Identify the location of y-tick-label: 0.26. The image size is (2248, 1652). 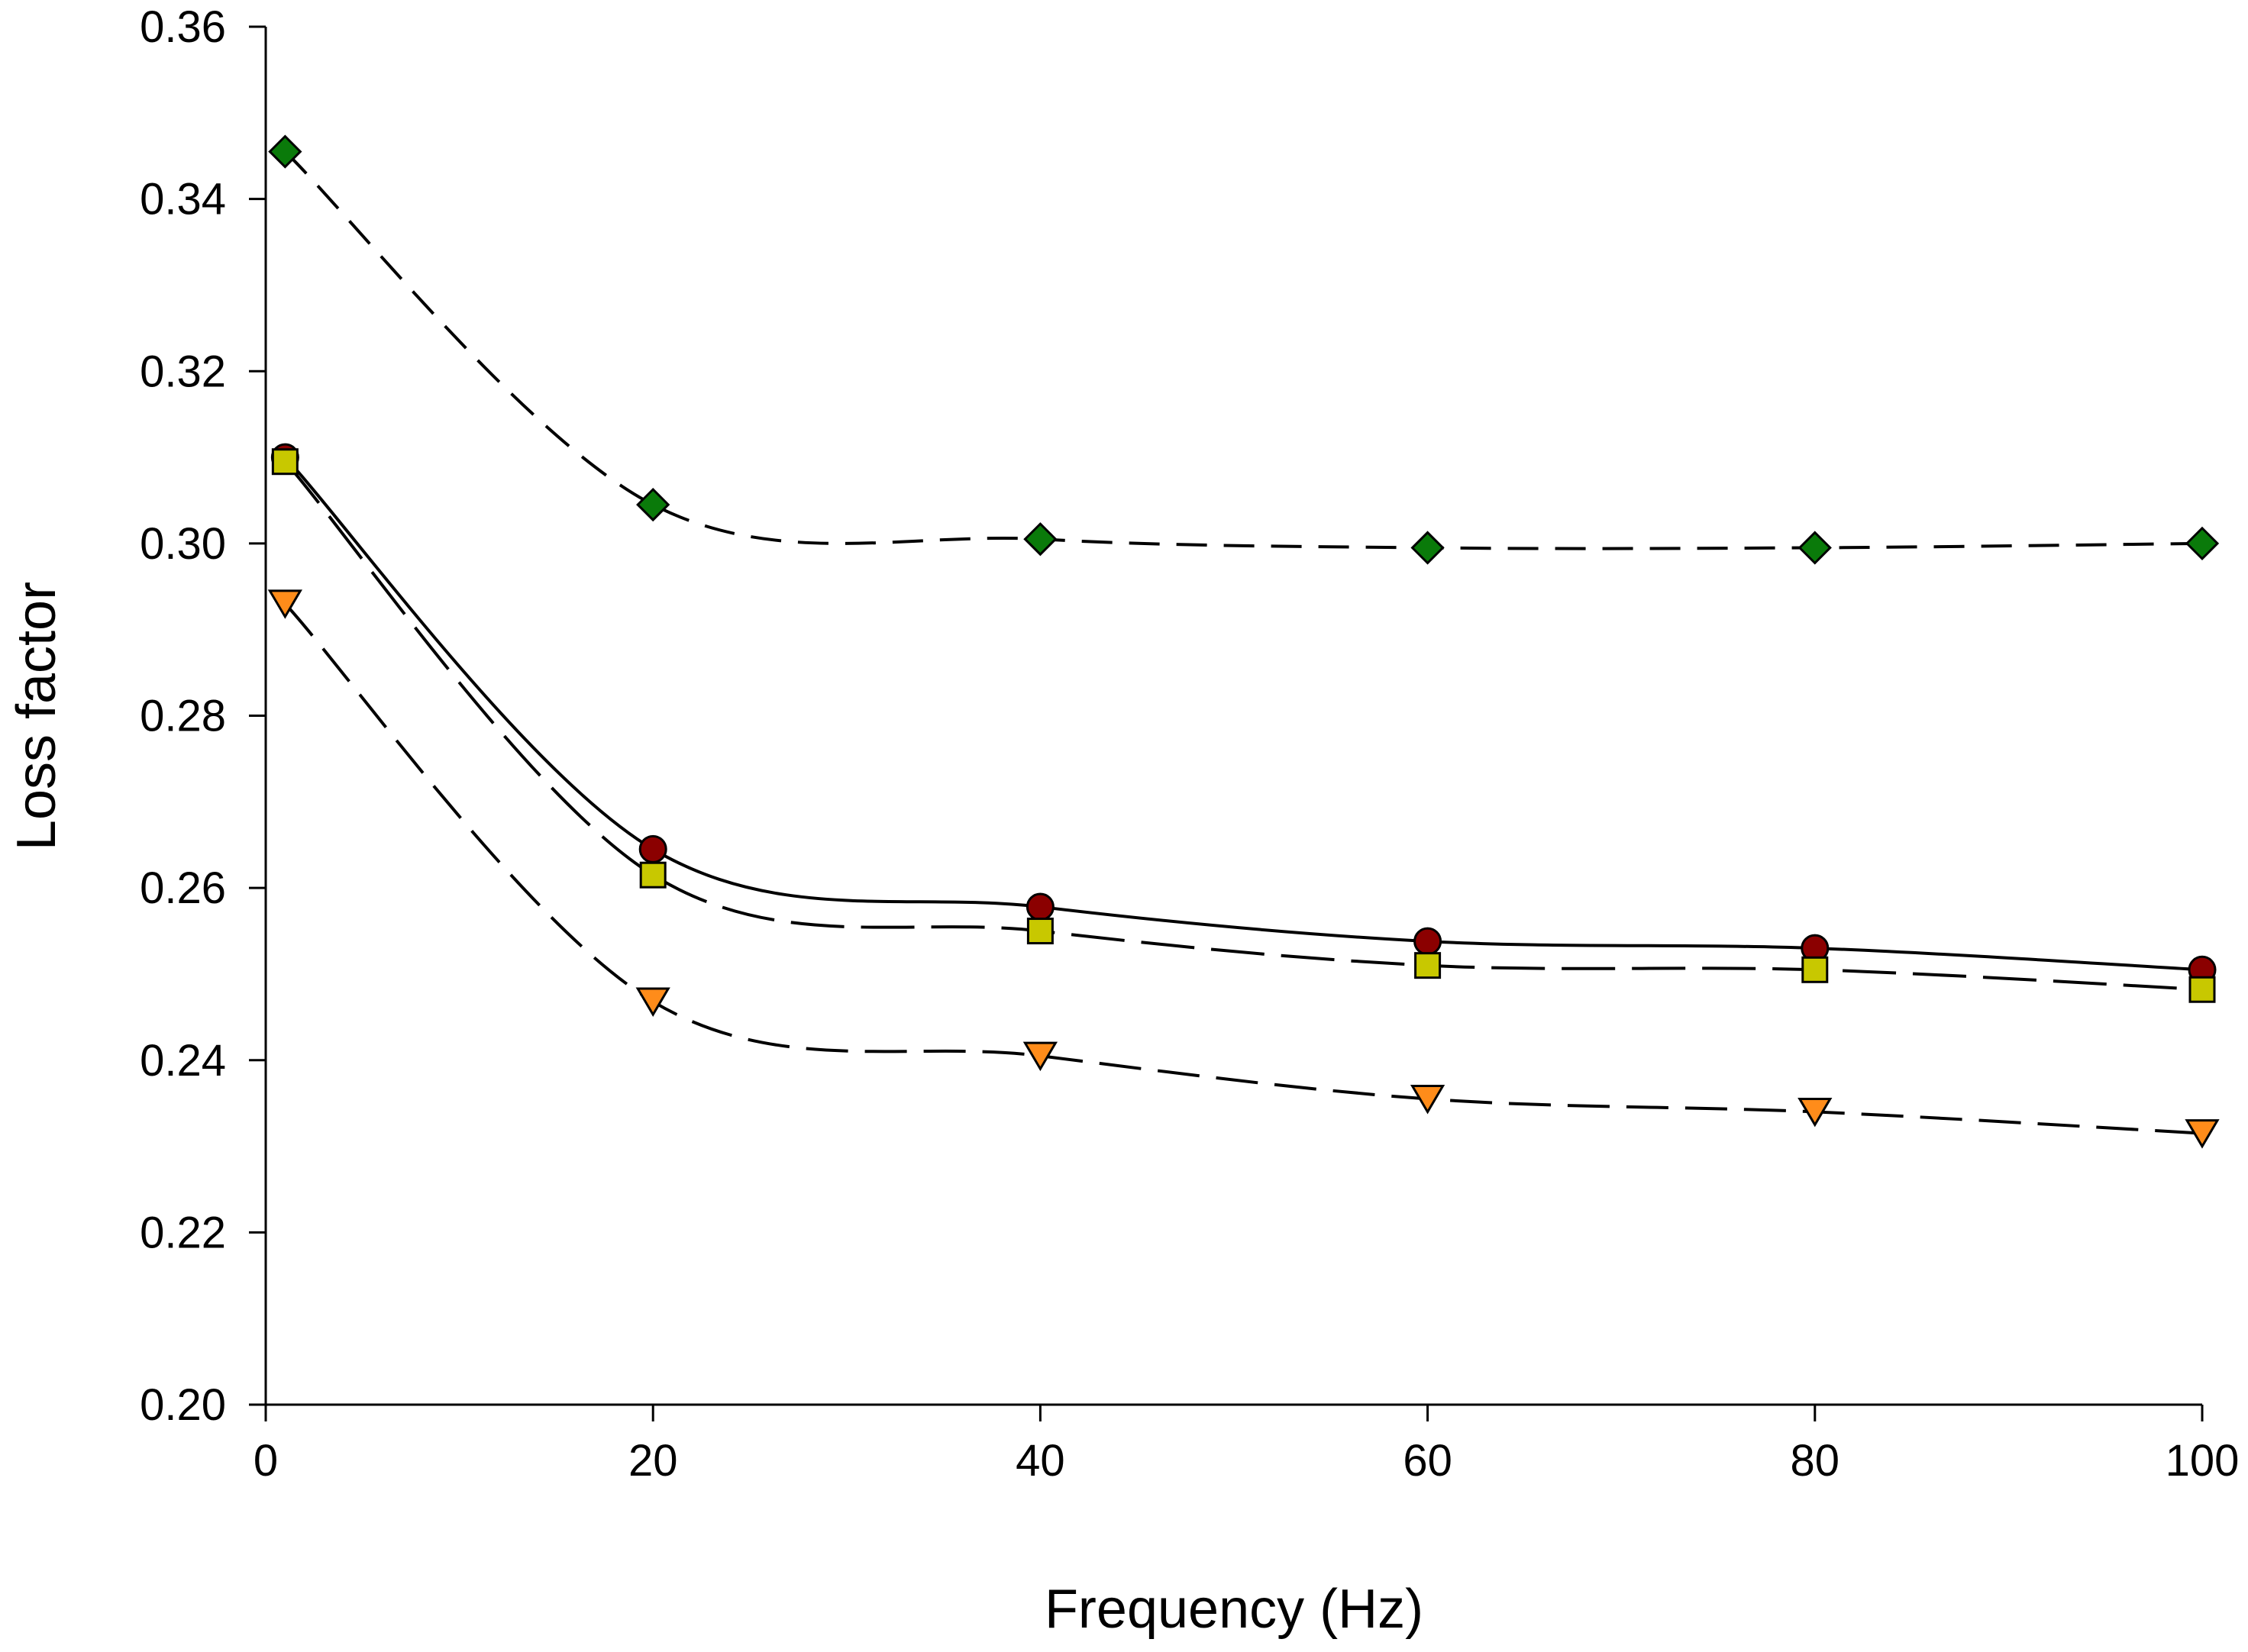
(183, 888).